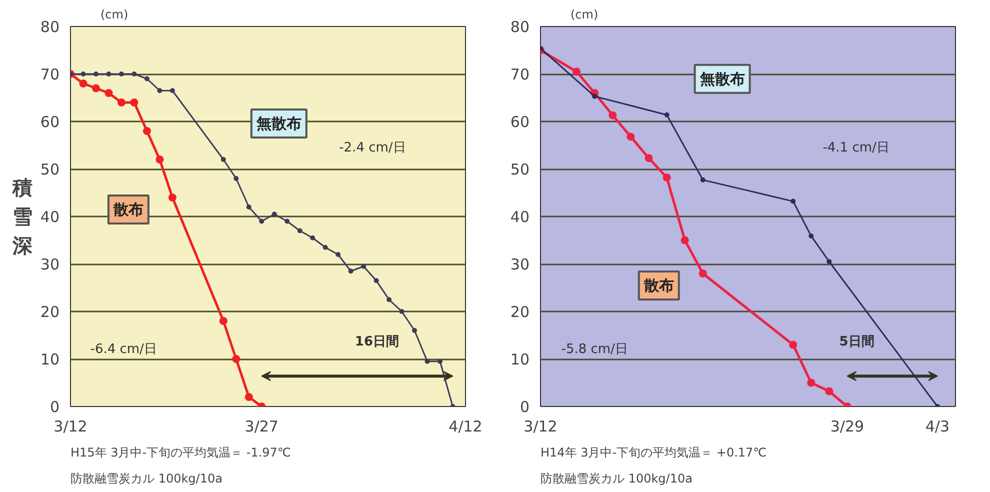  Describe the element at coordinates (372, 148) in the screenshot. I see `annotation: -2.4 cm/日` at that location.